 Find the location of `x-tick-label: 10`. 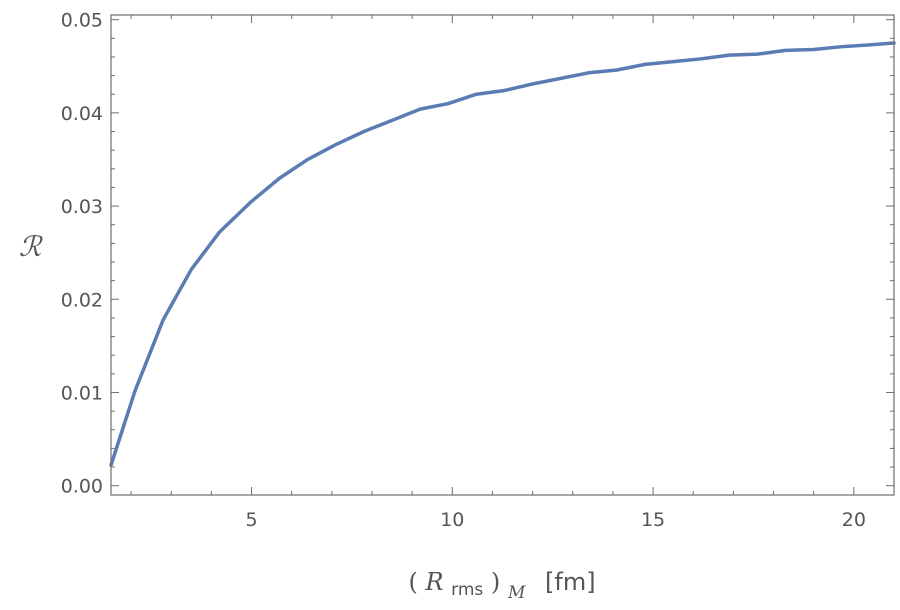

x-tick-label: 10 is located at coordinates (452, 520).